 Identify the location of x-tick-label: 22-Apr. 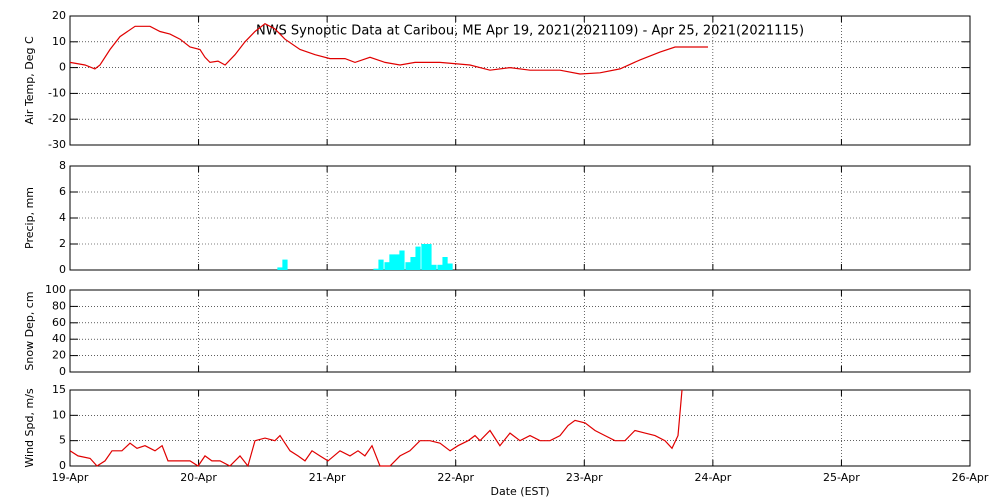
(455, 477).